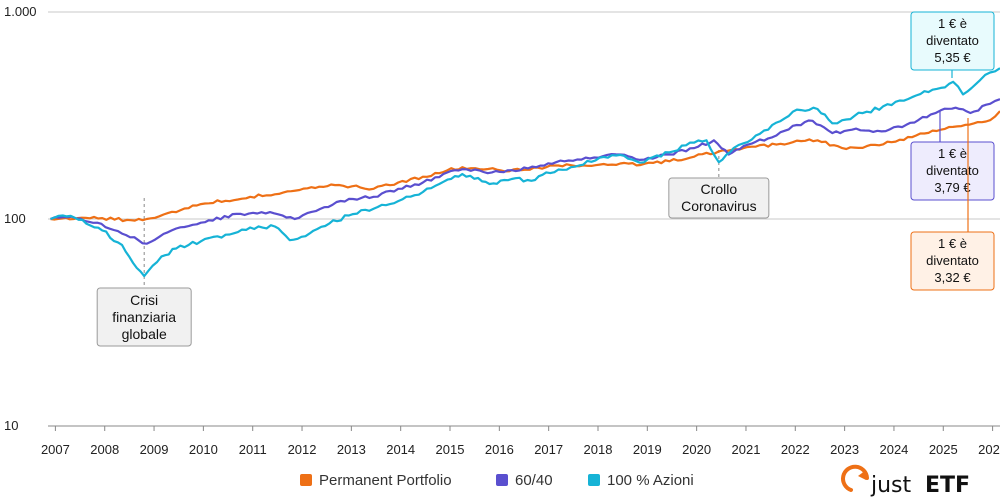 This screenshot has width=1000, height=500. Describe the element at coordinates (952, 187) in the screenshot. I see `end-value-text: 3,79 €` at that location.